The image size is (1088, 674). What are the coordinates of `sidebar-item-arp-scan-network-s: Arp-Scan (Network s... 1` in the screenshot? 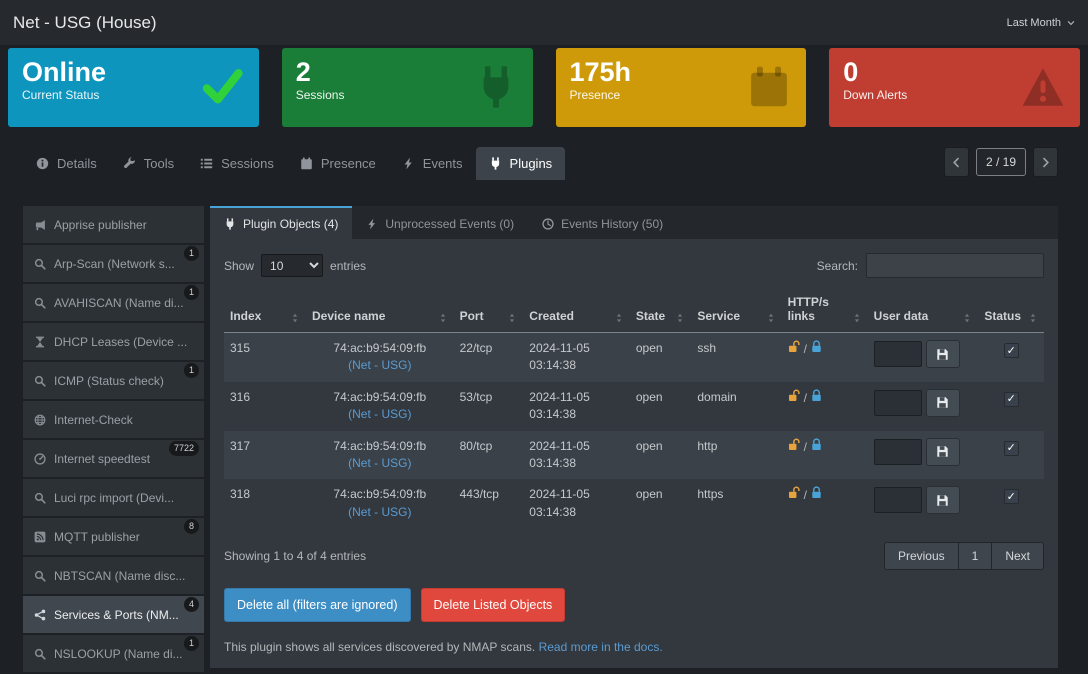 It's located at (113, 263).